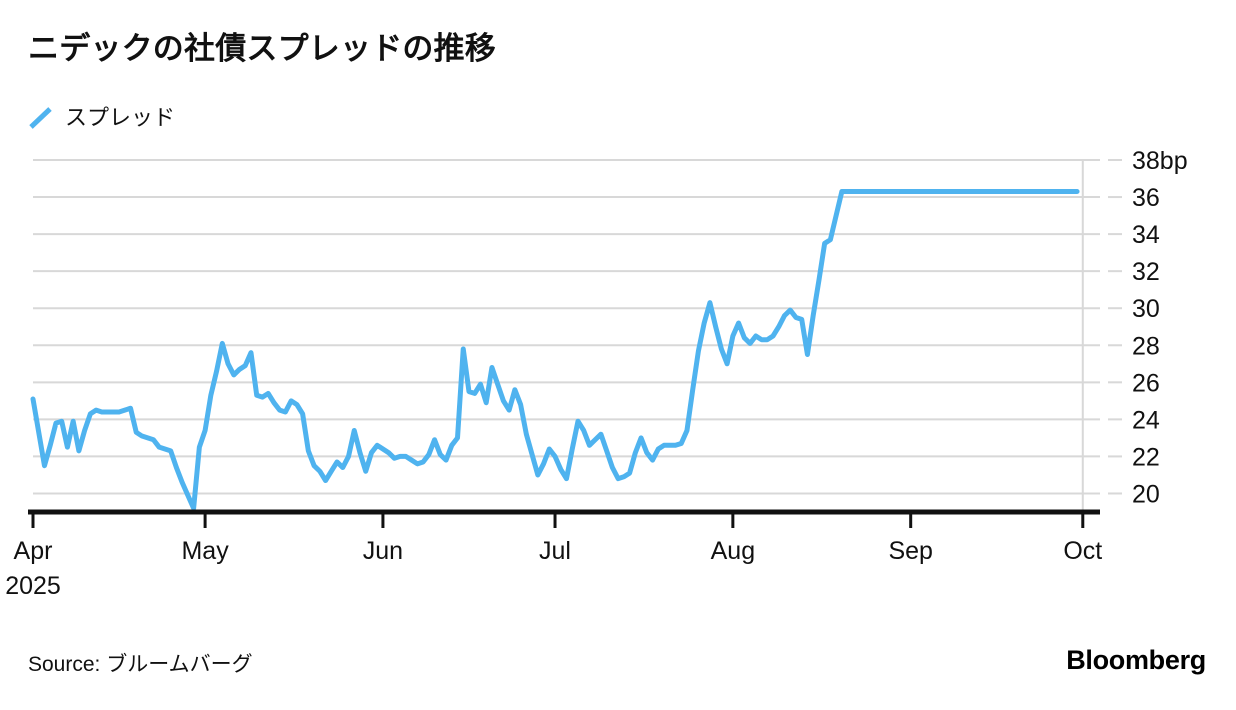 The height and width of the screenshot is (710, 1236). What do you see at coordinates (1146, 494) in the screenshot?
I see `y-axis-tick-label: 20` at bounding box center [1146, 494].